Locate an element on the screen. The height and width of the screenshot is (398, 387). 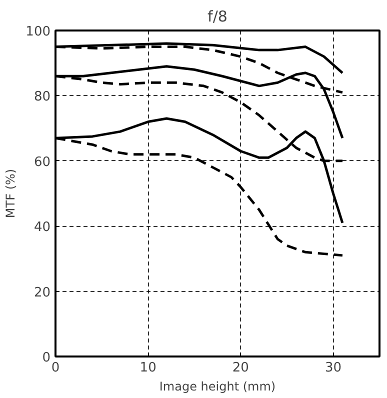
x-tick-label: 30 is located at coordinates (333, 368).